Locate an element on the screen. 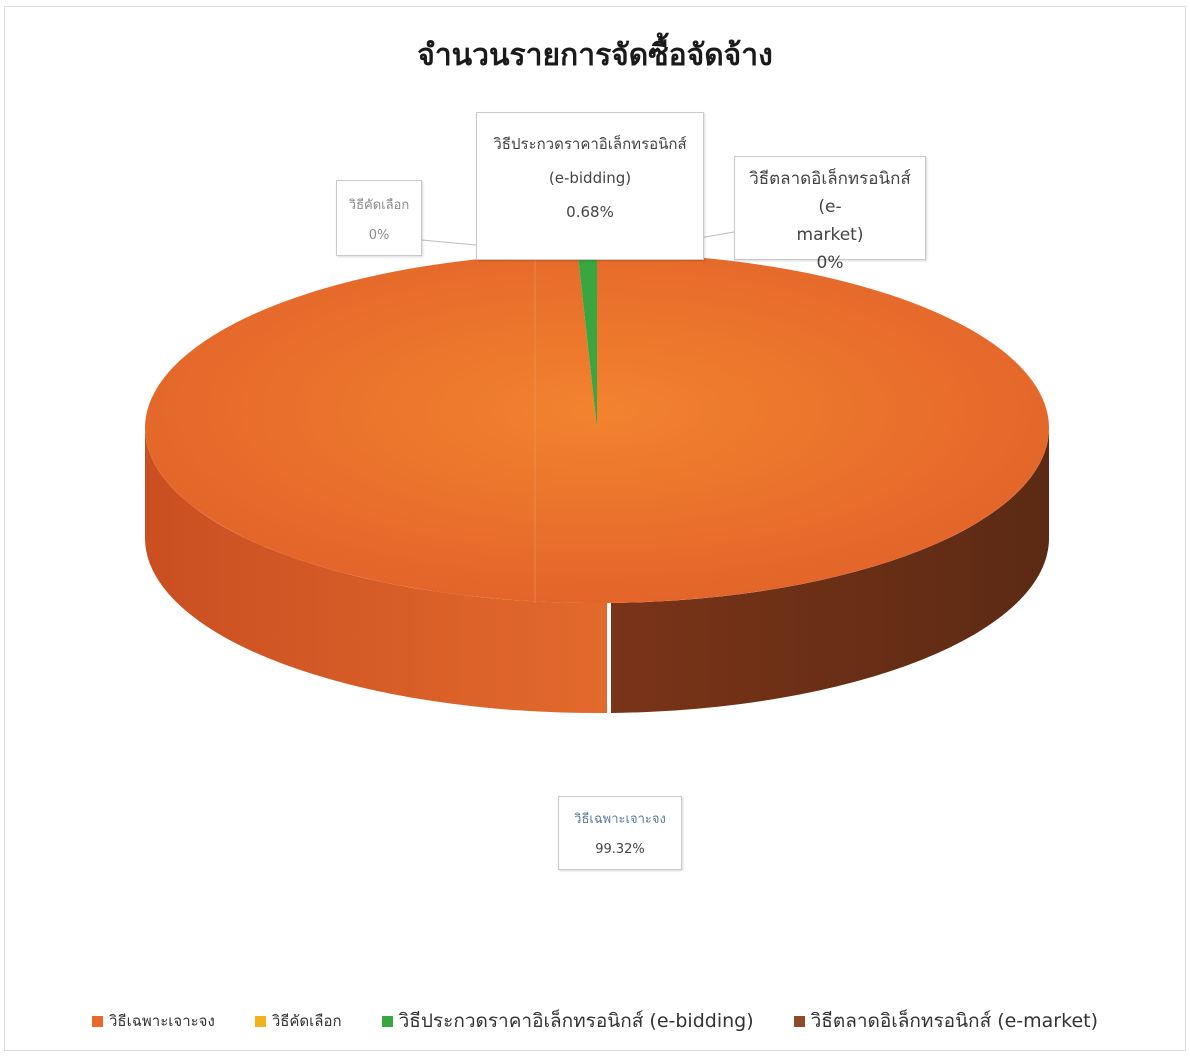 The width and height of the screenshot is (1190, 1057). legend-item-ebidding: วิธีประกวดราคาอิเล็กทรอนิกส์ (e-bidding) is located at coordinates (567, 1021).